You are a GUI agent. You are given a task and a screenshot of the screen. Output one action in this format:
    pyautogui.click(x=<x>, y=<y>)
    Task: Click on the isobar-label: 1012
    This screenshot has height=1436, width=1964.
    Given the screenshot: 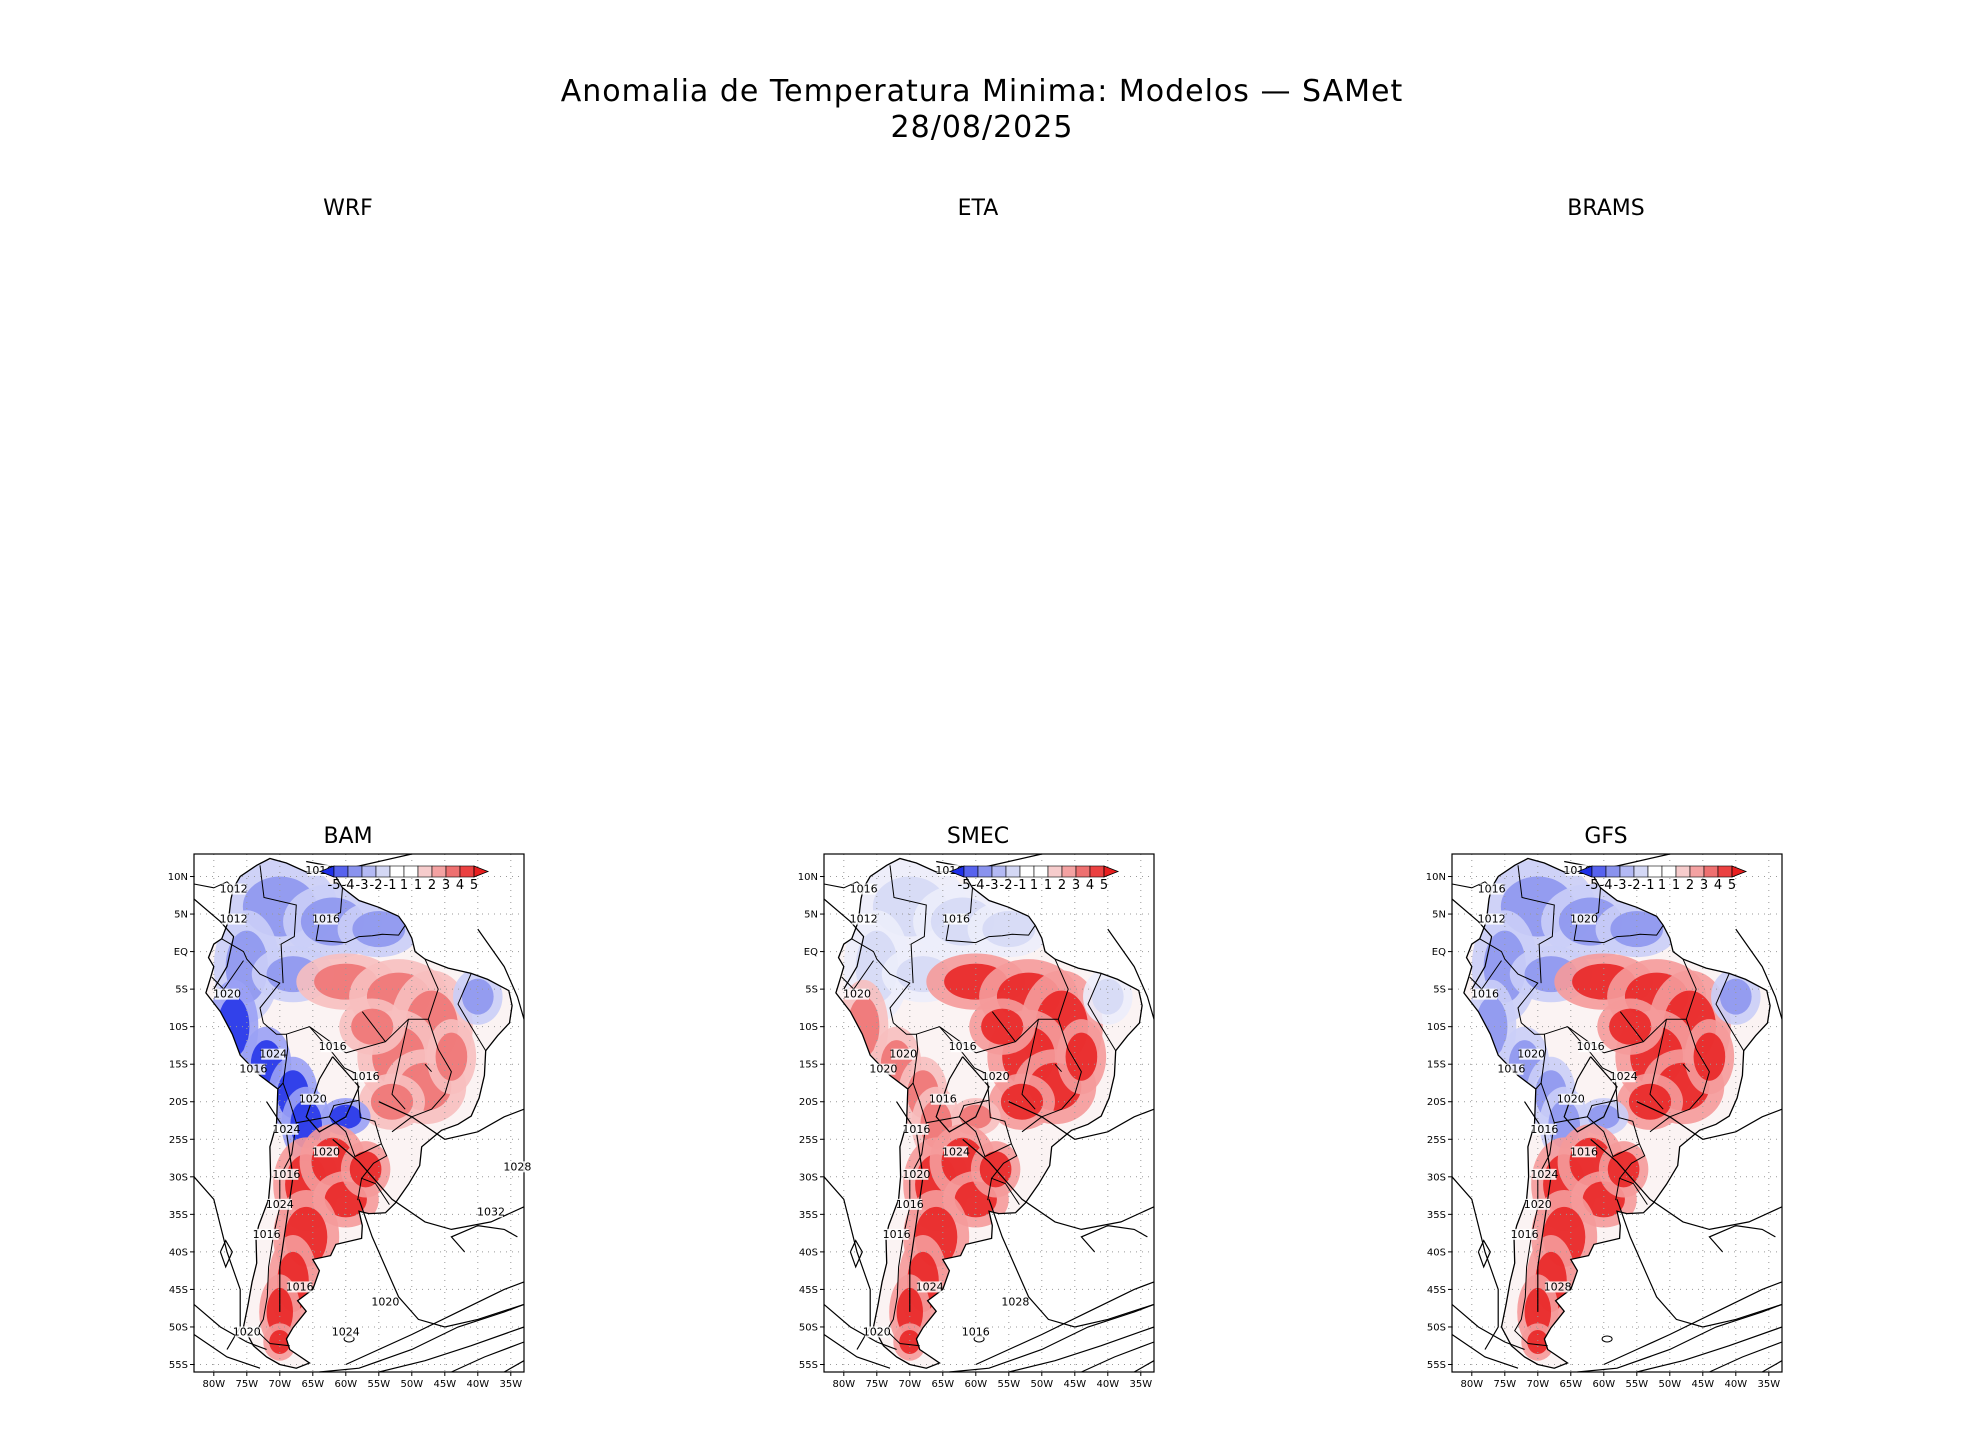 What is the action you would take?
    pyautogui.click(x=864, y=919)
    